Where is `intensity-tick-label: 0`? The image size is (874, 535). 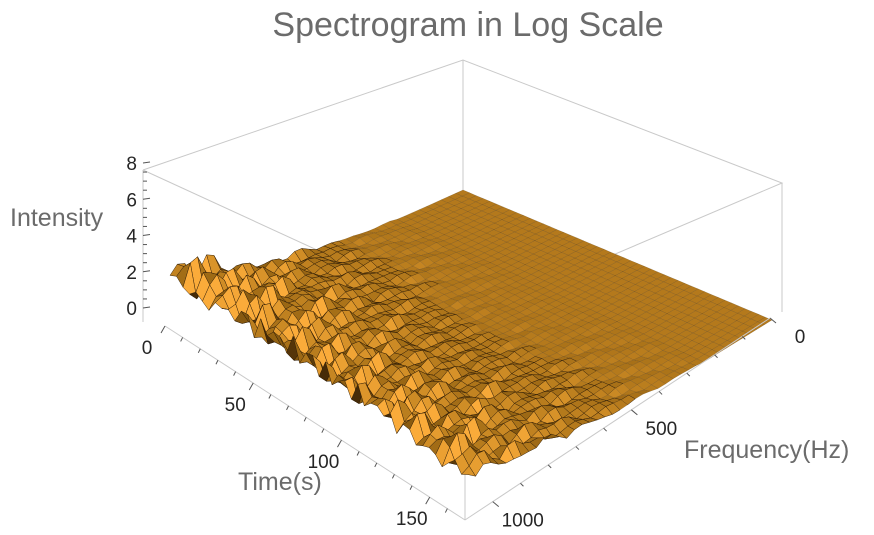
intensity-tick-label: 0 is located at coordinates (131, 309).